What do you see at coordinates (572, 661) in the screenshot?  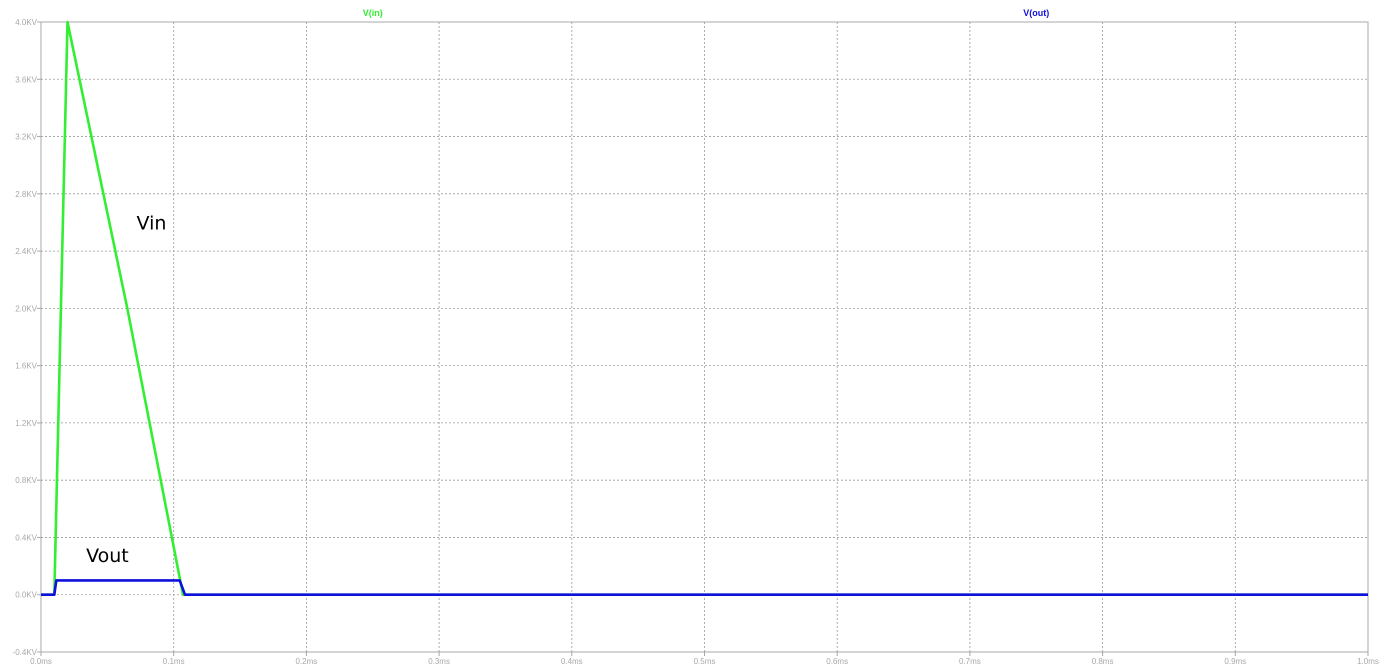 I see `x-tick-label: 0.4ms` at bounding box center [572, 661].